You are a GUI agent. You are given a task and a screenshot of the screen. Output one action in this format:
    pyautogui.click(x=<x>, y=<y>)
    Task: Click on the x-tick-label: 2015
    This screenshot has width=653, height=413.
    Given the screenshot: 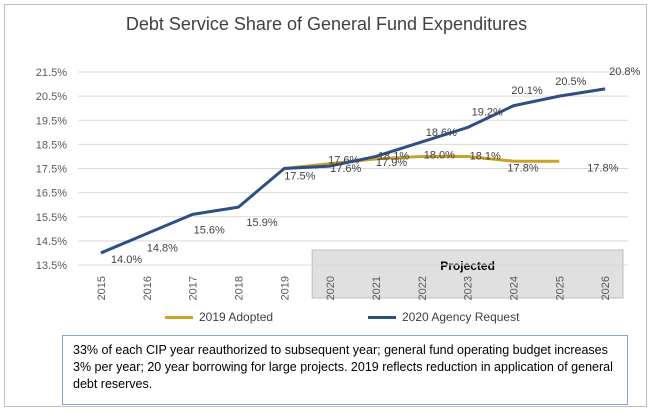 What is the action you would take?
    pyautogui.click(x=102, y=288)
    